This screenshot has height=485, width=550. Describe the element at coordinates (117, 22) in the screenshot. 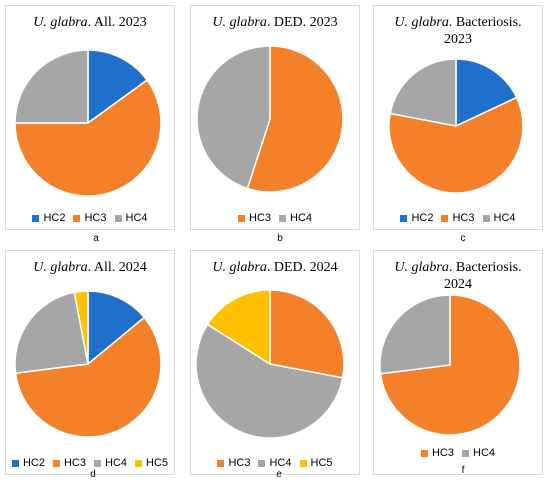

I see `title-rest: . All. 2023` at that location.